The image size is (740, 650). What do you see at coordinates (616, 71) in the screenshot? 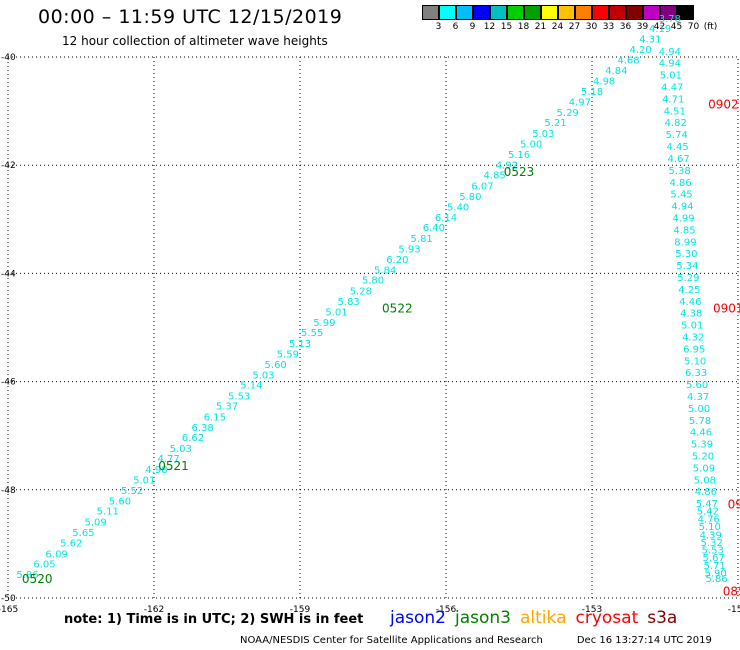
I see `swh-value: 4.84` at bounding box center [616, 71].